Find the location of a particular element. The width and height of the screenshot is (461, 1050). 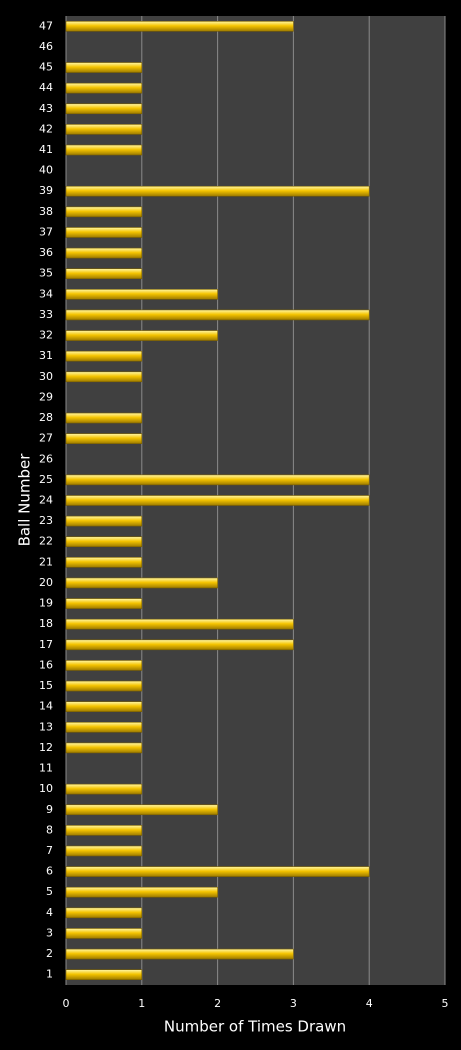

y-tick-label: 1 is located at coordinates (49, 974).